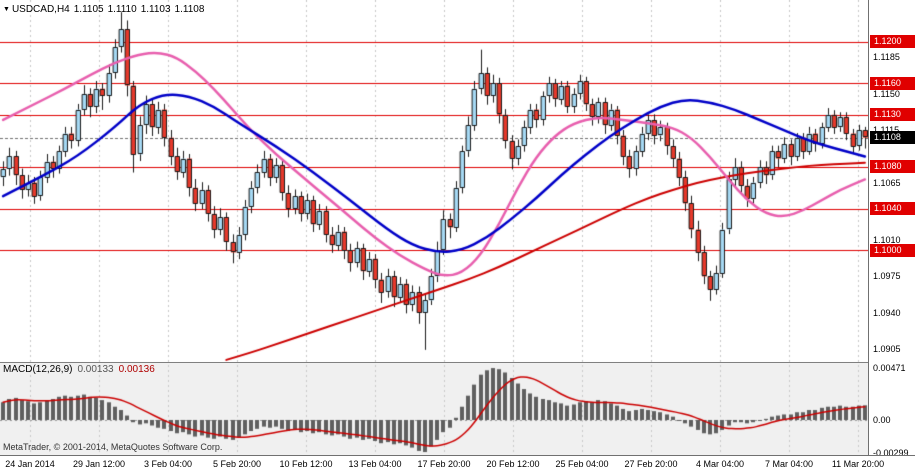 The width and height of the screenshot is (915, 472). What do you see at coordinates (887, 239) in the screenshot?
I see `price-tick-label: 1.1010` at bounding box center [887, 239].